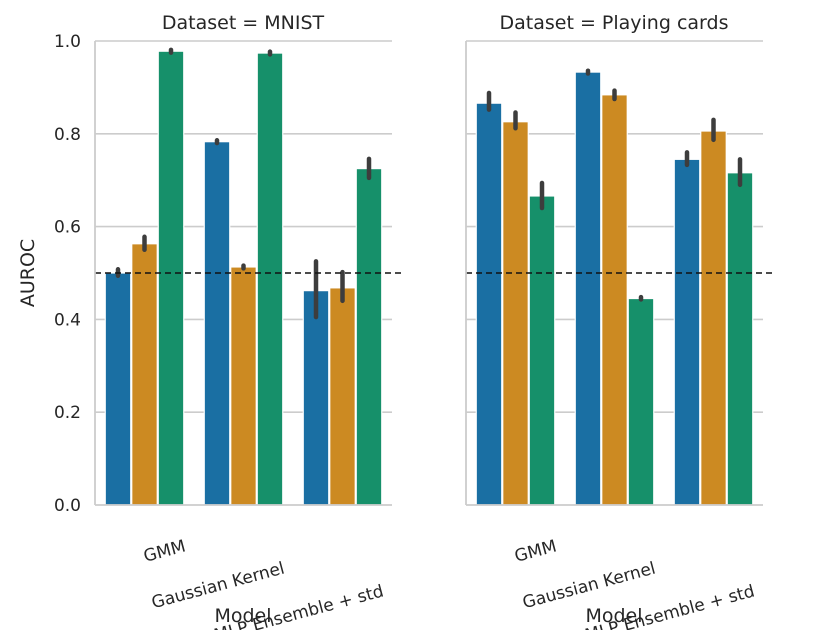 The width and height of the screenshot is (816, 630). I want to click on x-axis-label-mnist: Model, so click(242, 616).